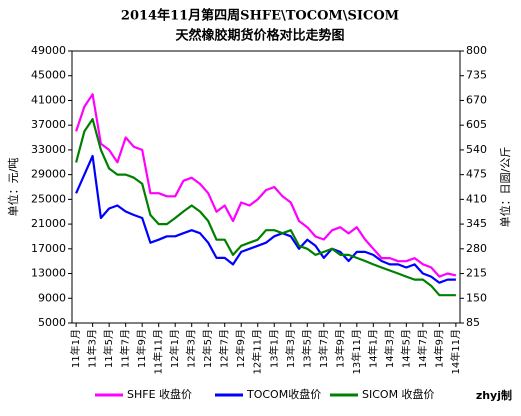 Image resolution: width=521 pixels, height=416 pixels. Describe the element at coordinates (257, 351) in the screenshot. I see `x-tick-label: 12年11月` at that location.